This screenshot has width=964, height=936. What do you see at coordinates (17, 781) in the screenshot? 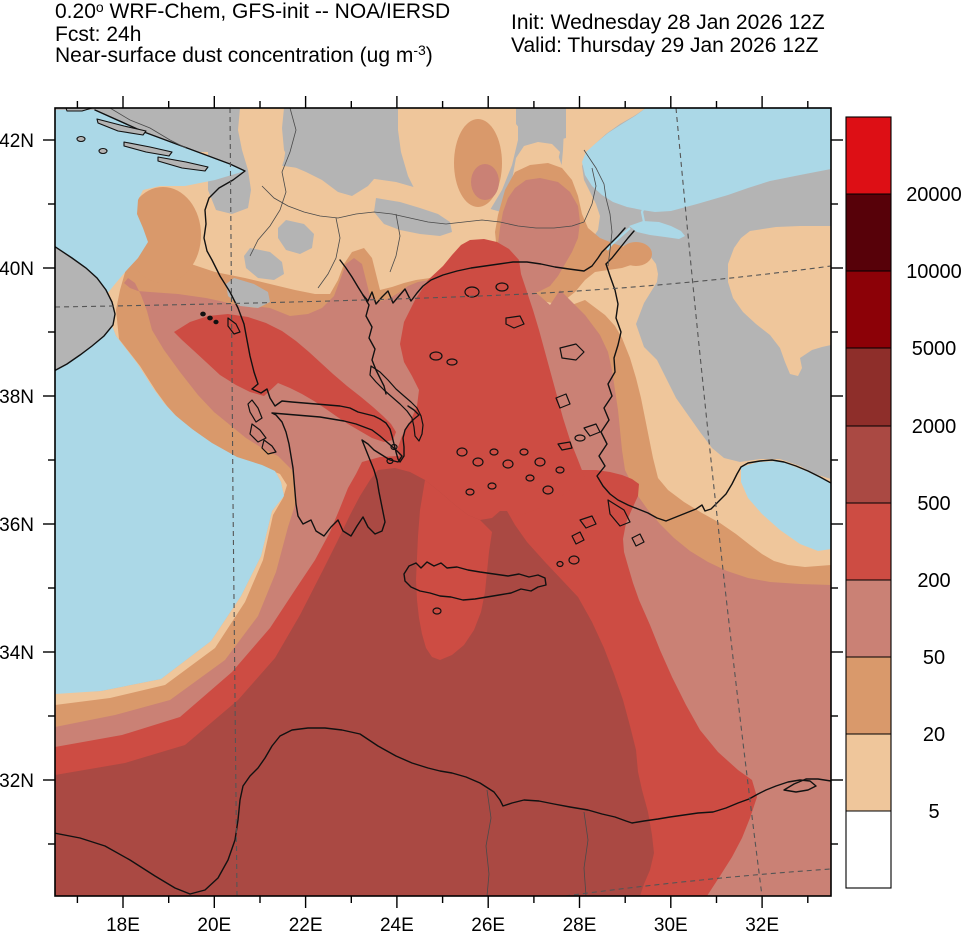
I see `svg-text: 32N` at bounding box center [17, 781].